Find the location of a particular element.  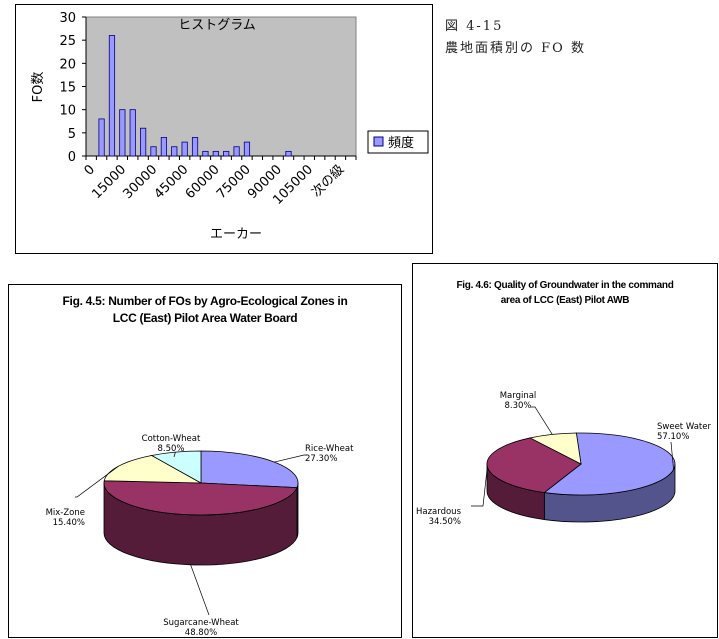

y-tick-label: 20 is located at coordinates (67, 64).